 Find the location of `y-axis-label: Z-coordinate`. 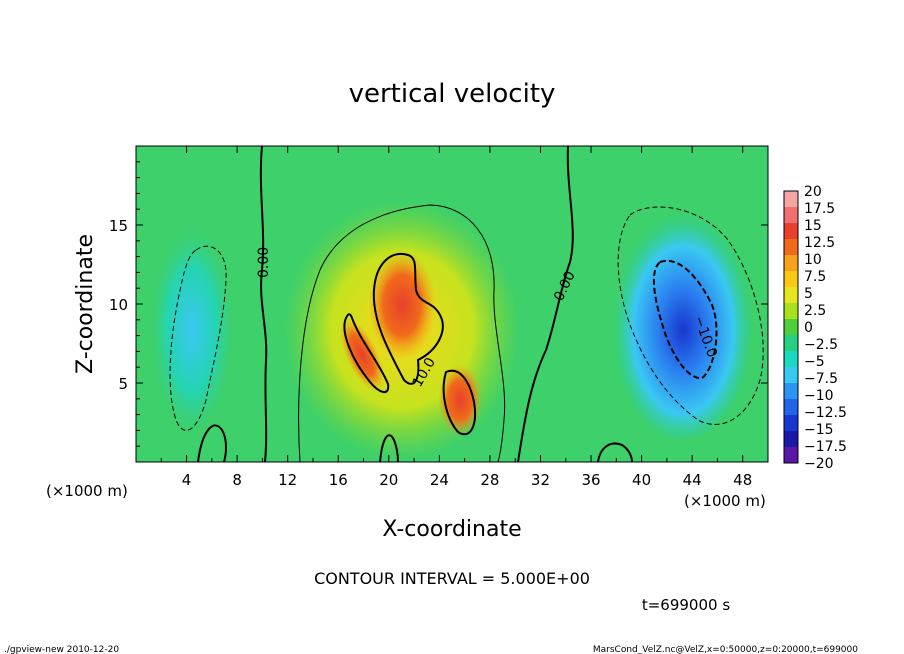

y-axis-label: Z-coordinate is located at coordinates (85, 304).